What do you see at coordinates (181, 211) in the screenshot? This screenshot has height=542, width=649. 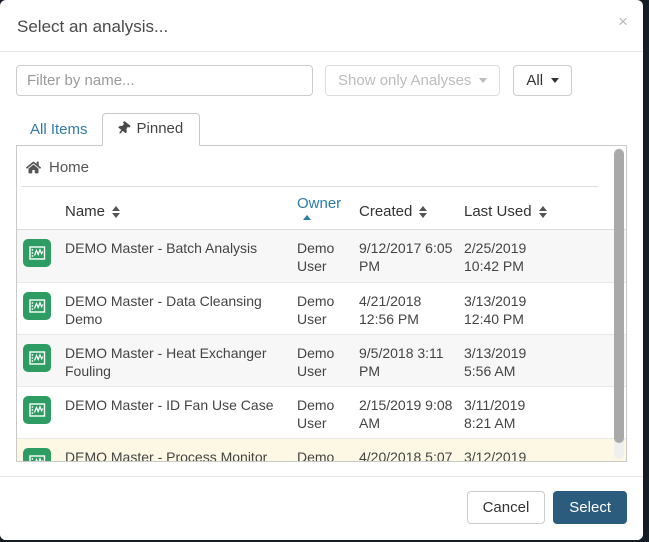 I see `column-header-name: Name` at bounding box center [181, 211].